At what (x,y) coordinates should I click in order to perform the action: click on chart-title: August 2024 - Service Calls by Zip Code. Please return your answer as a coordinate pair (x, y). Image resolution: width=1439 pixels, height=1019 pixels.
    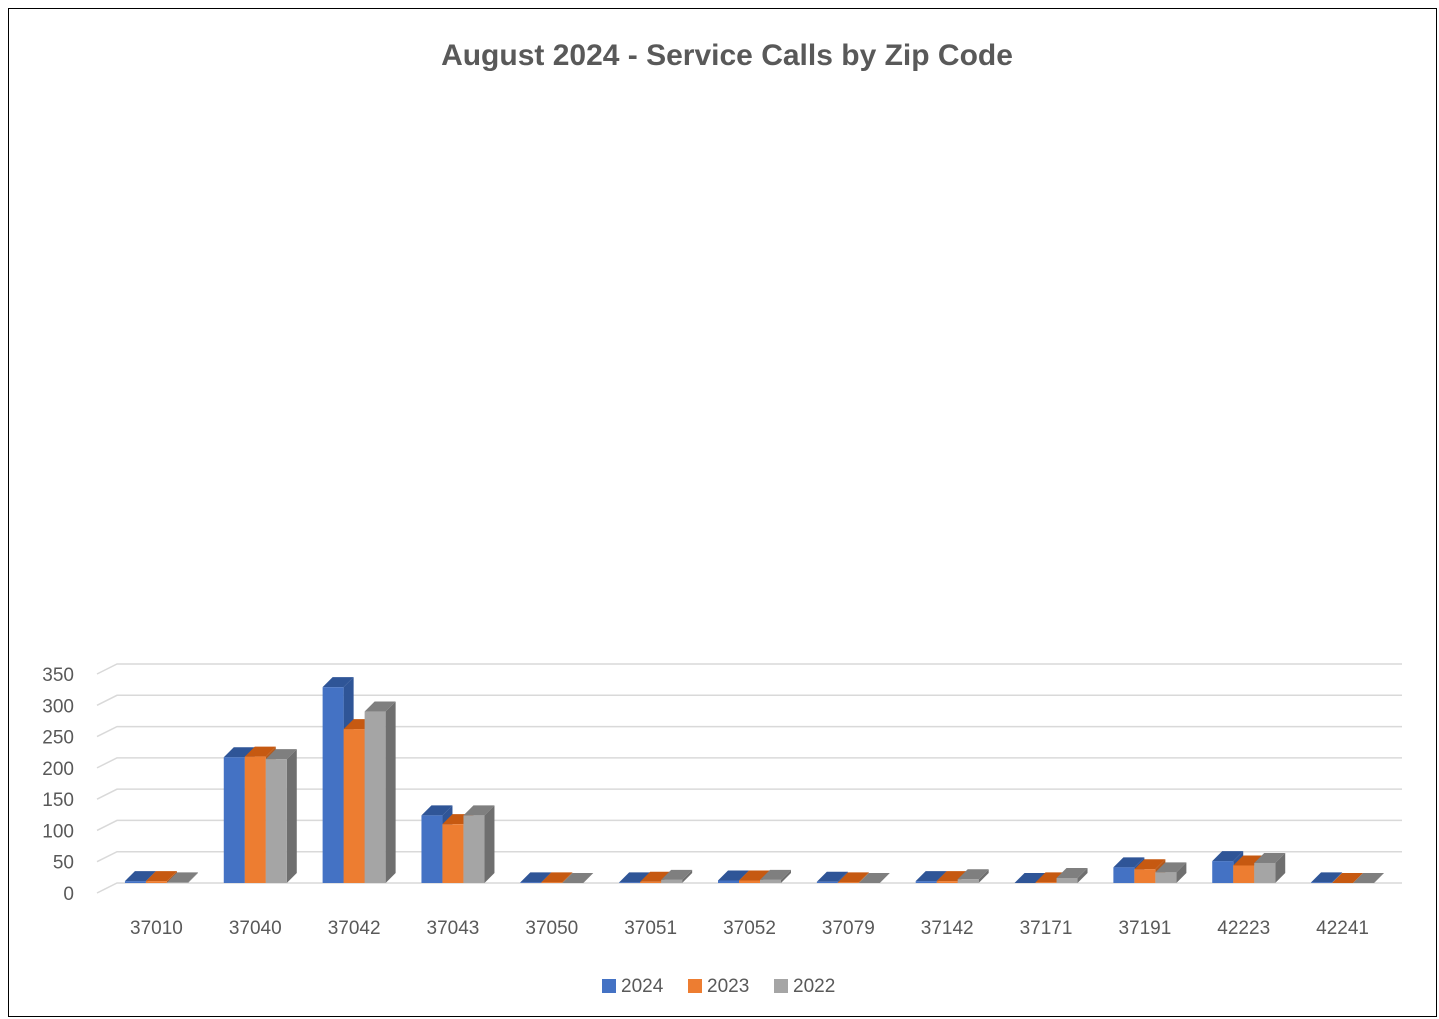
    Looking at the image, I should click on (727, 55).